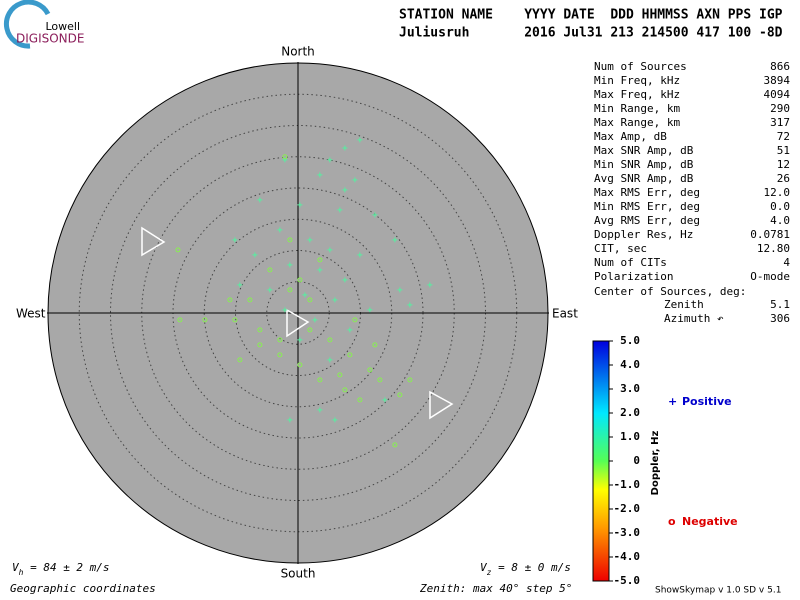 The width and height of the screenshot is (800, 600). Describe the element at coordinates (630, 262) in the screenshot. I see `stat-label: Num of CITs` at that location.